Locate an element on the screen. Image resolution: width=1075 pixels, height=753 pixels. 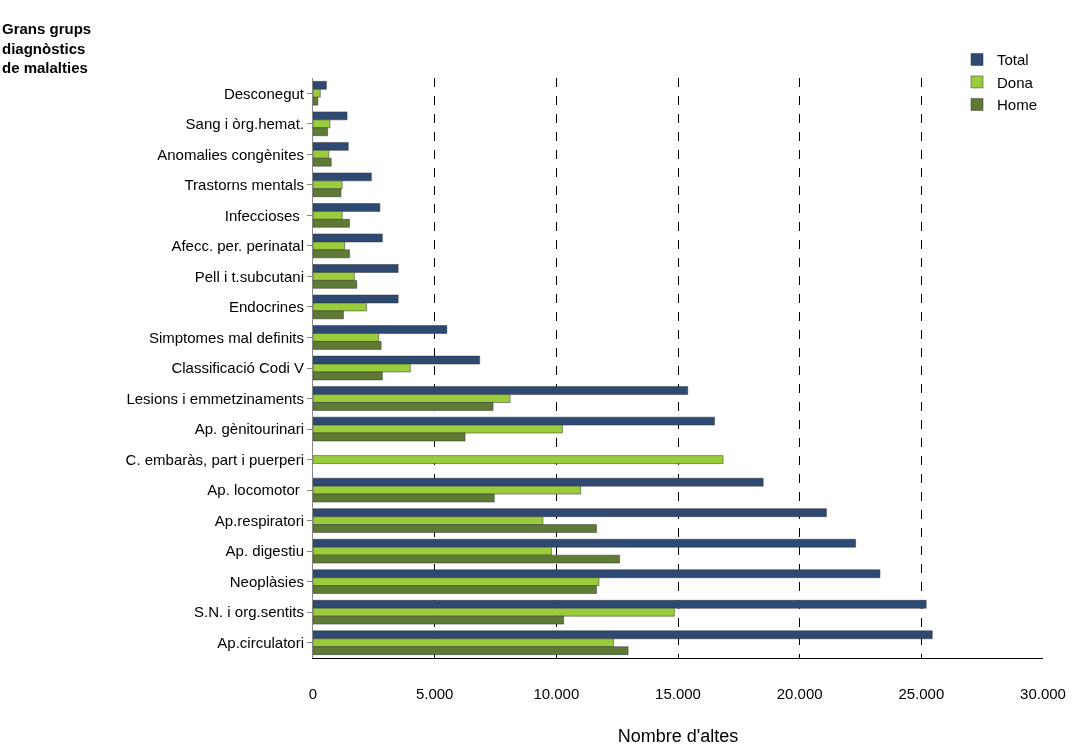
legend-label: Total is located at coordinates (1013, 60).